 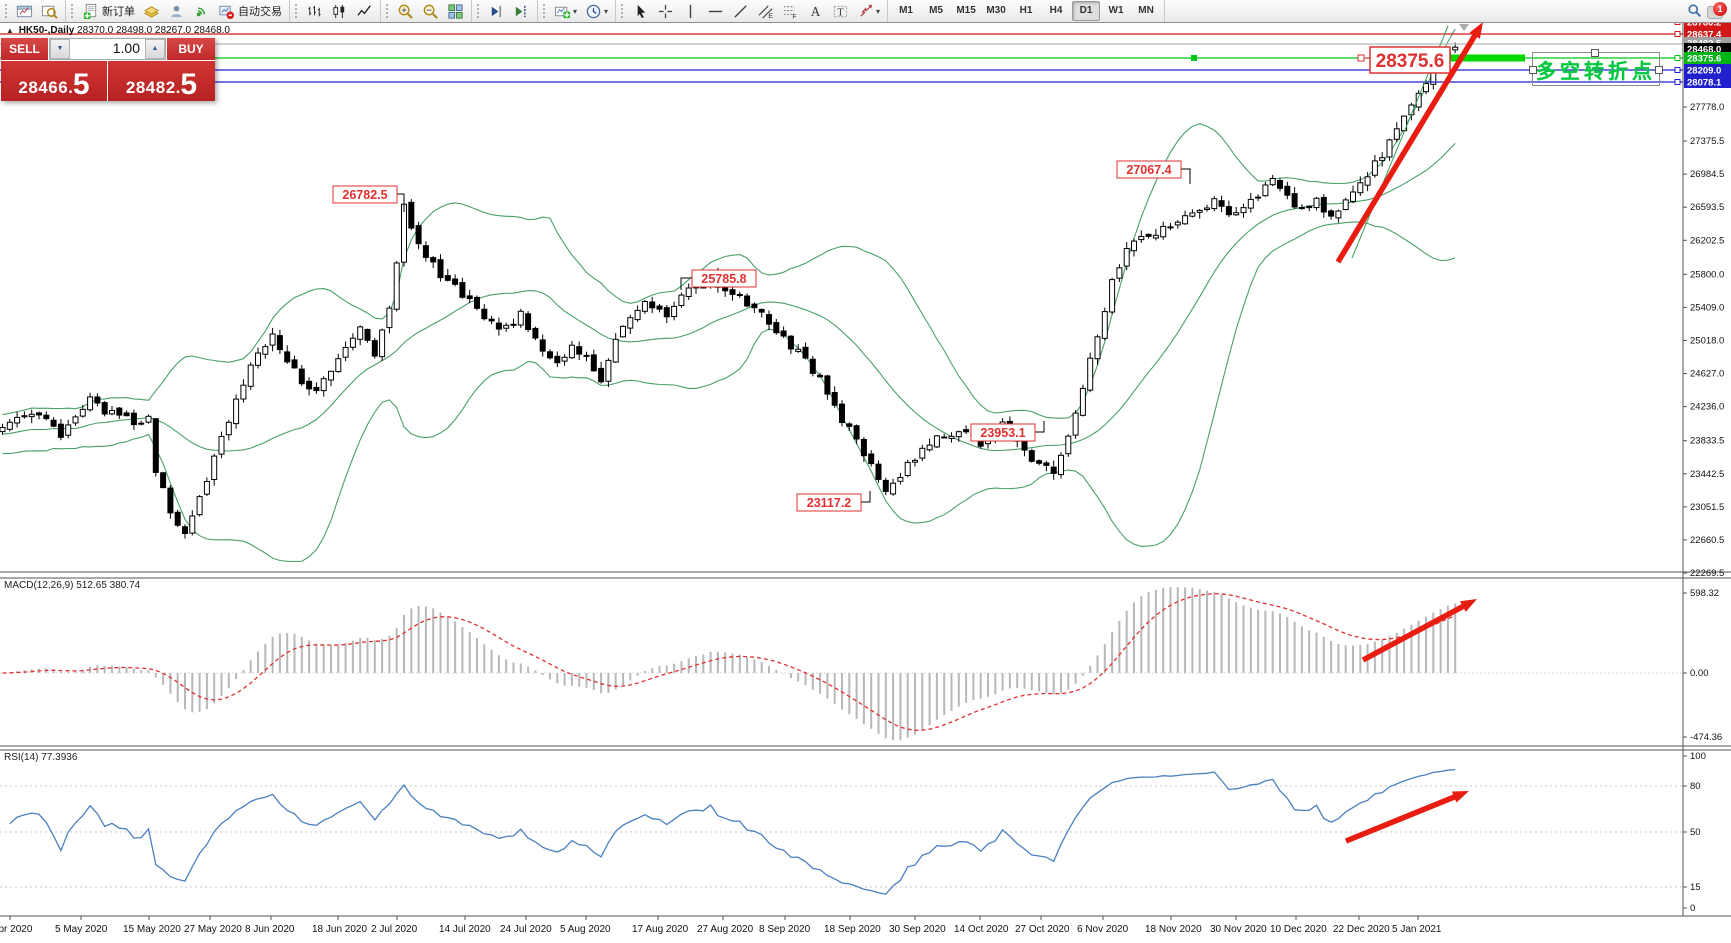 I want to click on new-order-icon, so click(x=90, y=11).